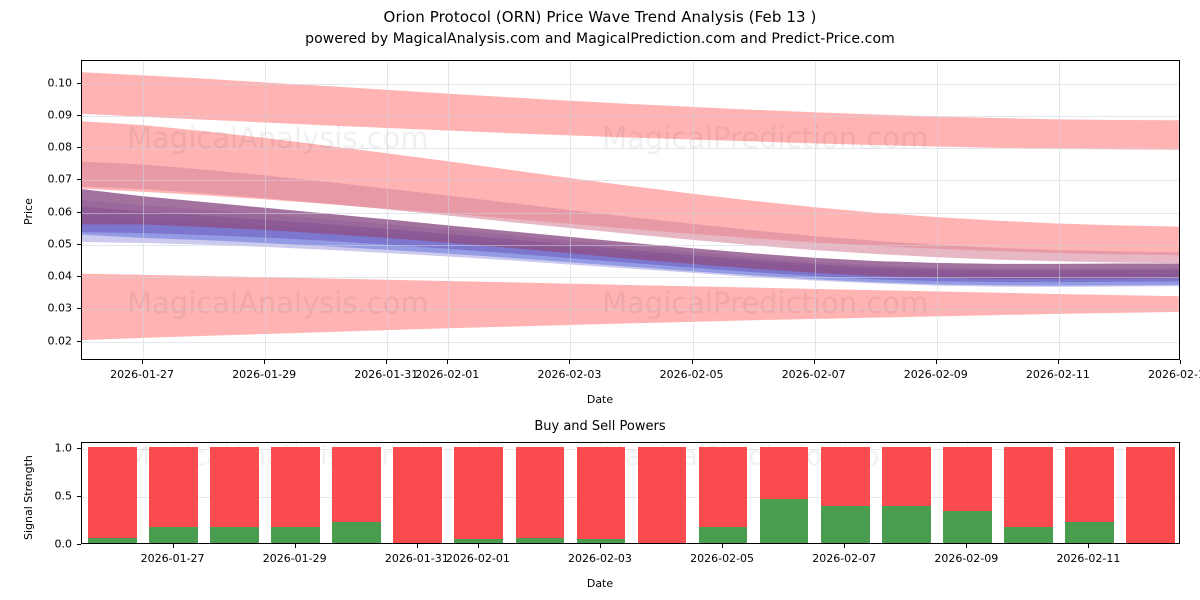  What do you see at coordinates (813, 374) in the screenshot?
I see `x-tick-label: 2026-02-07` at bounding box center [813, 374].